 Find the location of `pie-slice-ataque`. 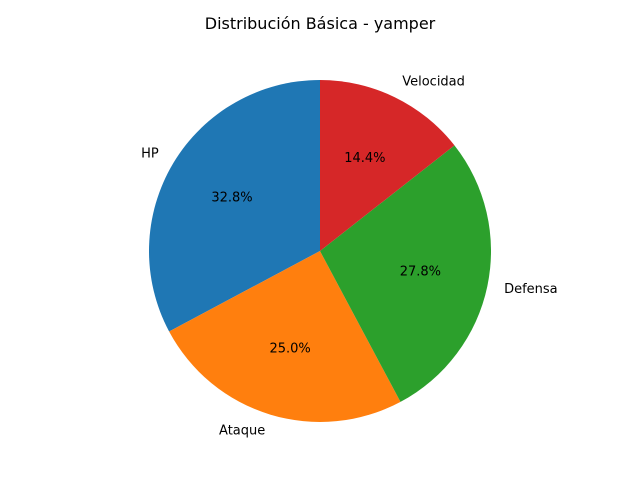

pie-slice-ataque is located at coordinates (285, 336).